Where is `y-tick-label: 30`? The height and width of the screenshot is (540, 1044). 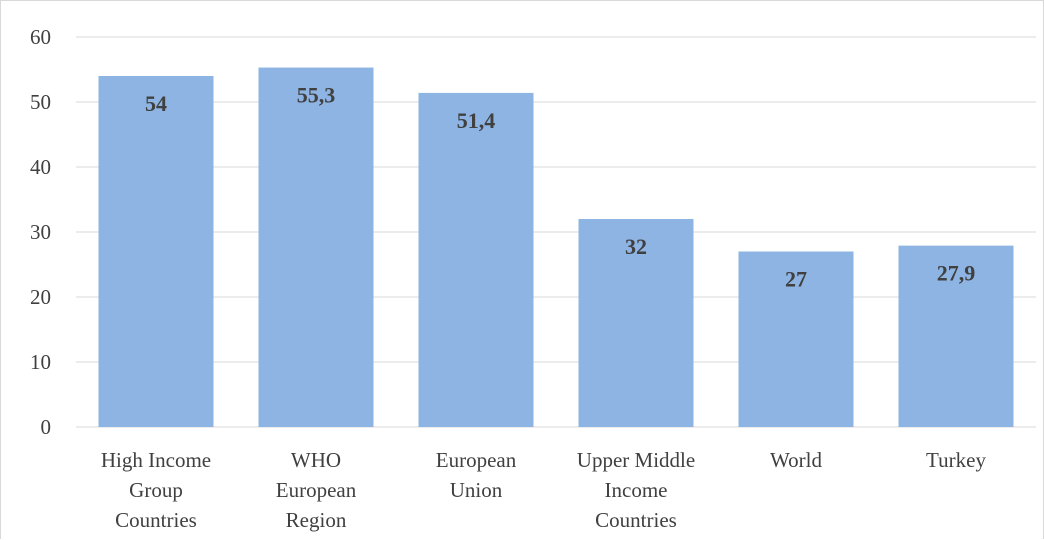
y-tick-label: 30 is located at coordinates (40, 232).